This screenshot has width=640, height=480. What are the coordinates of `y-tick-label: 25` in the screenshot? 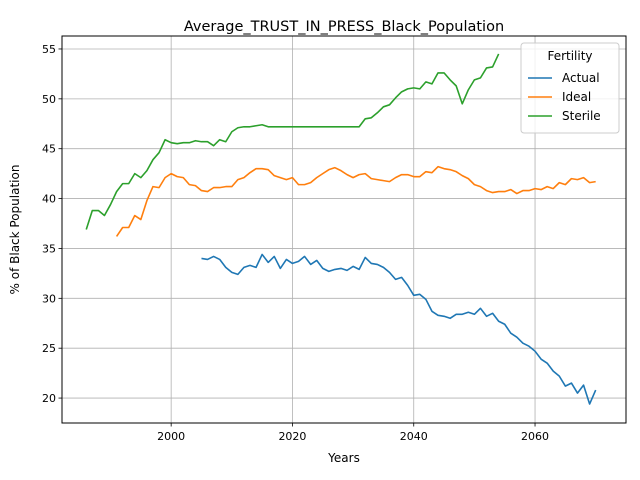 It's located at (49, 348).